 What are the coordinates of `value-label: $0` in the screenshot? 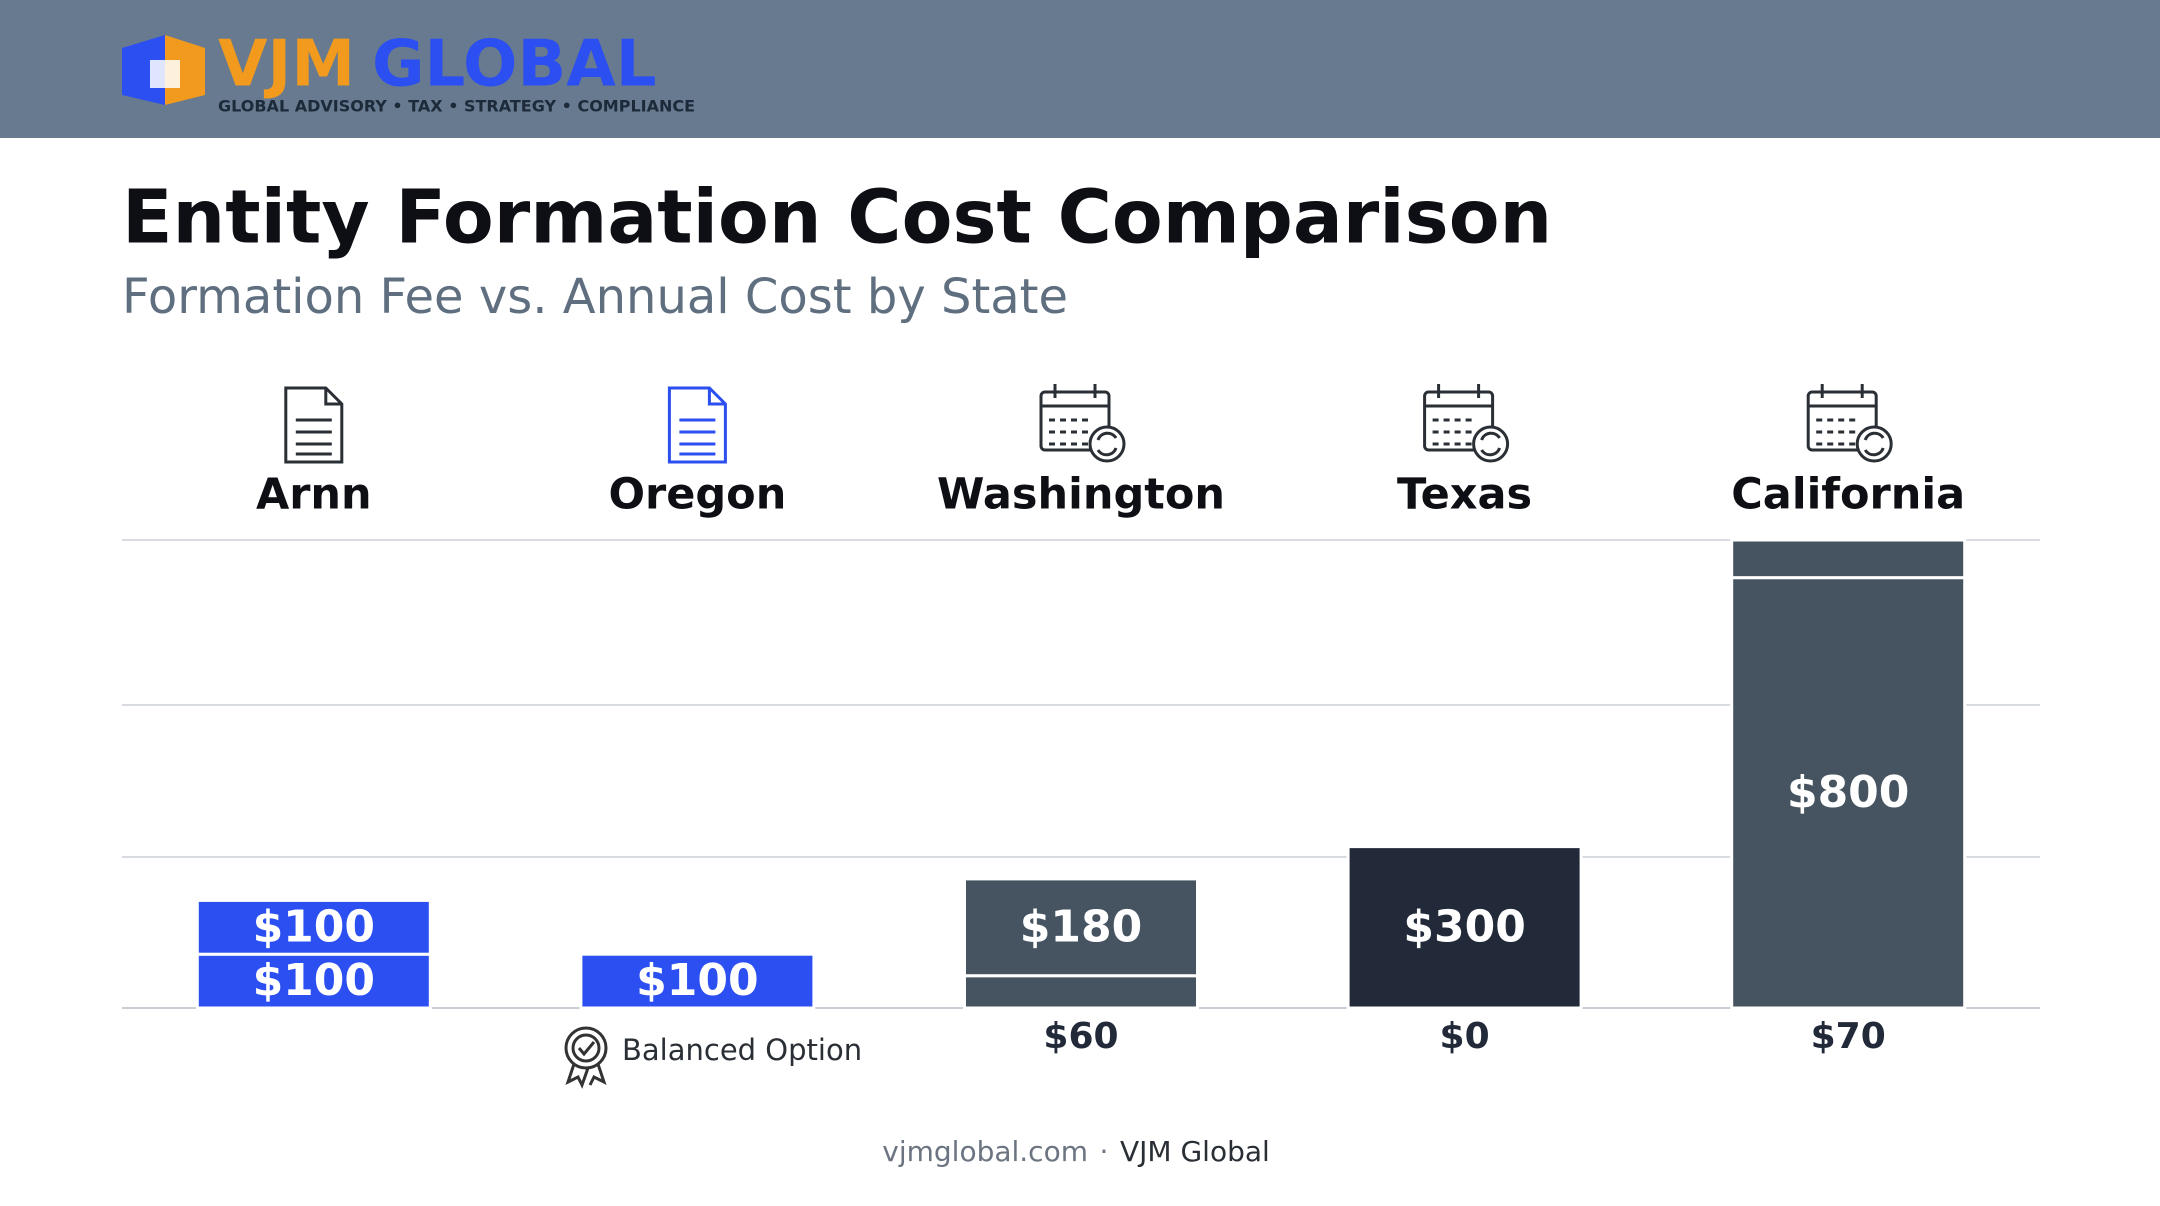 It's located at (1465, 1036).